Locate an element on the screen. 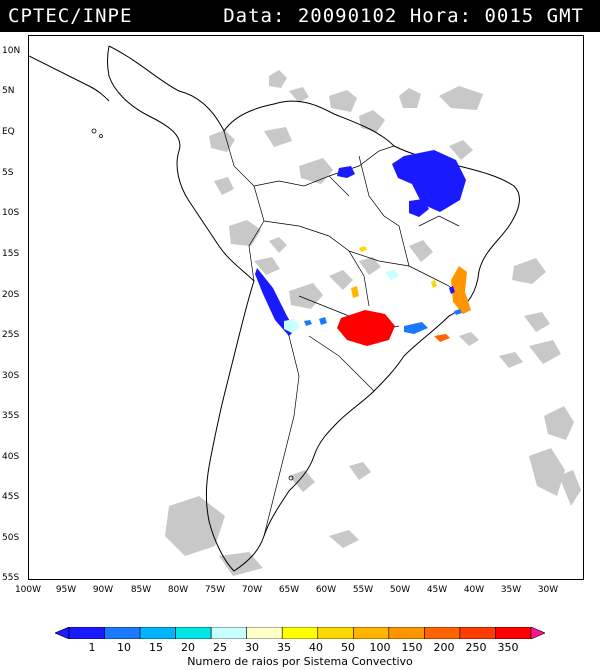 This screenshot has height=670, width=600. lon-label-100W: 100W is located at coordinates (28, 590).